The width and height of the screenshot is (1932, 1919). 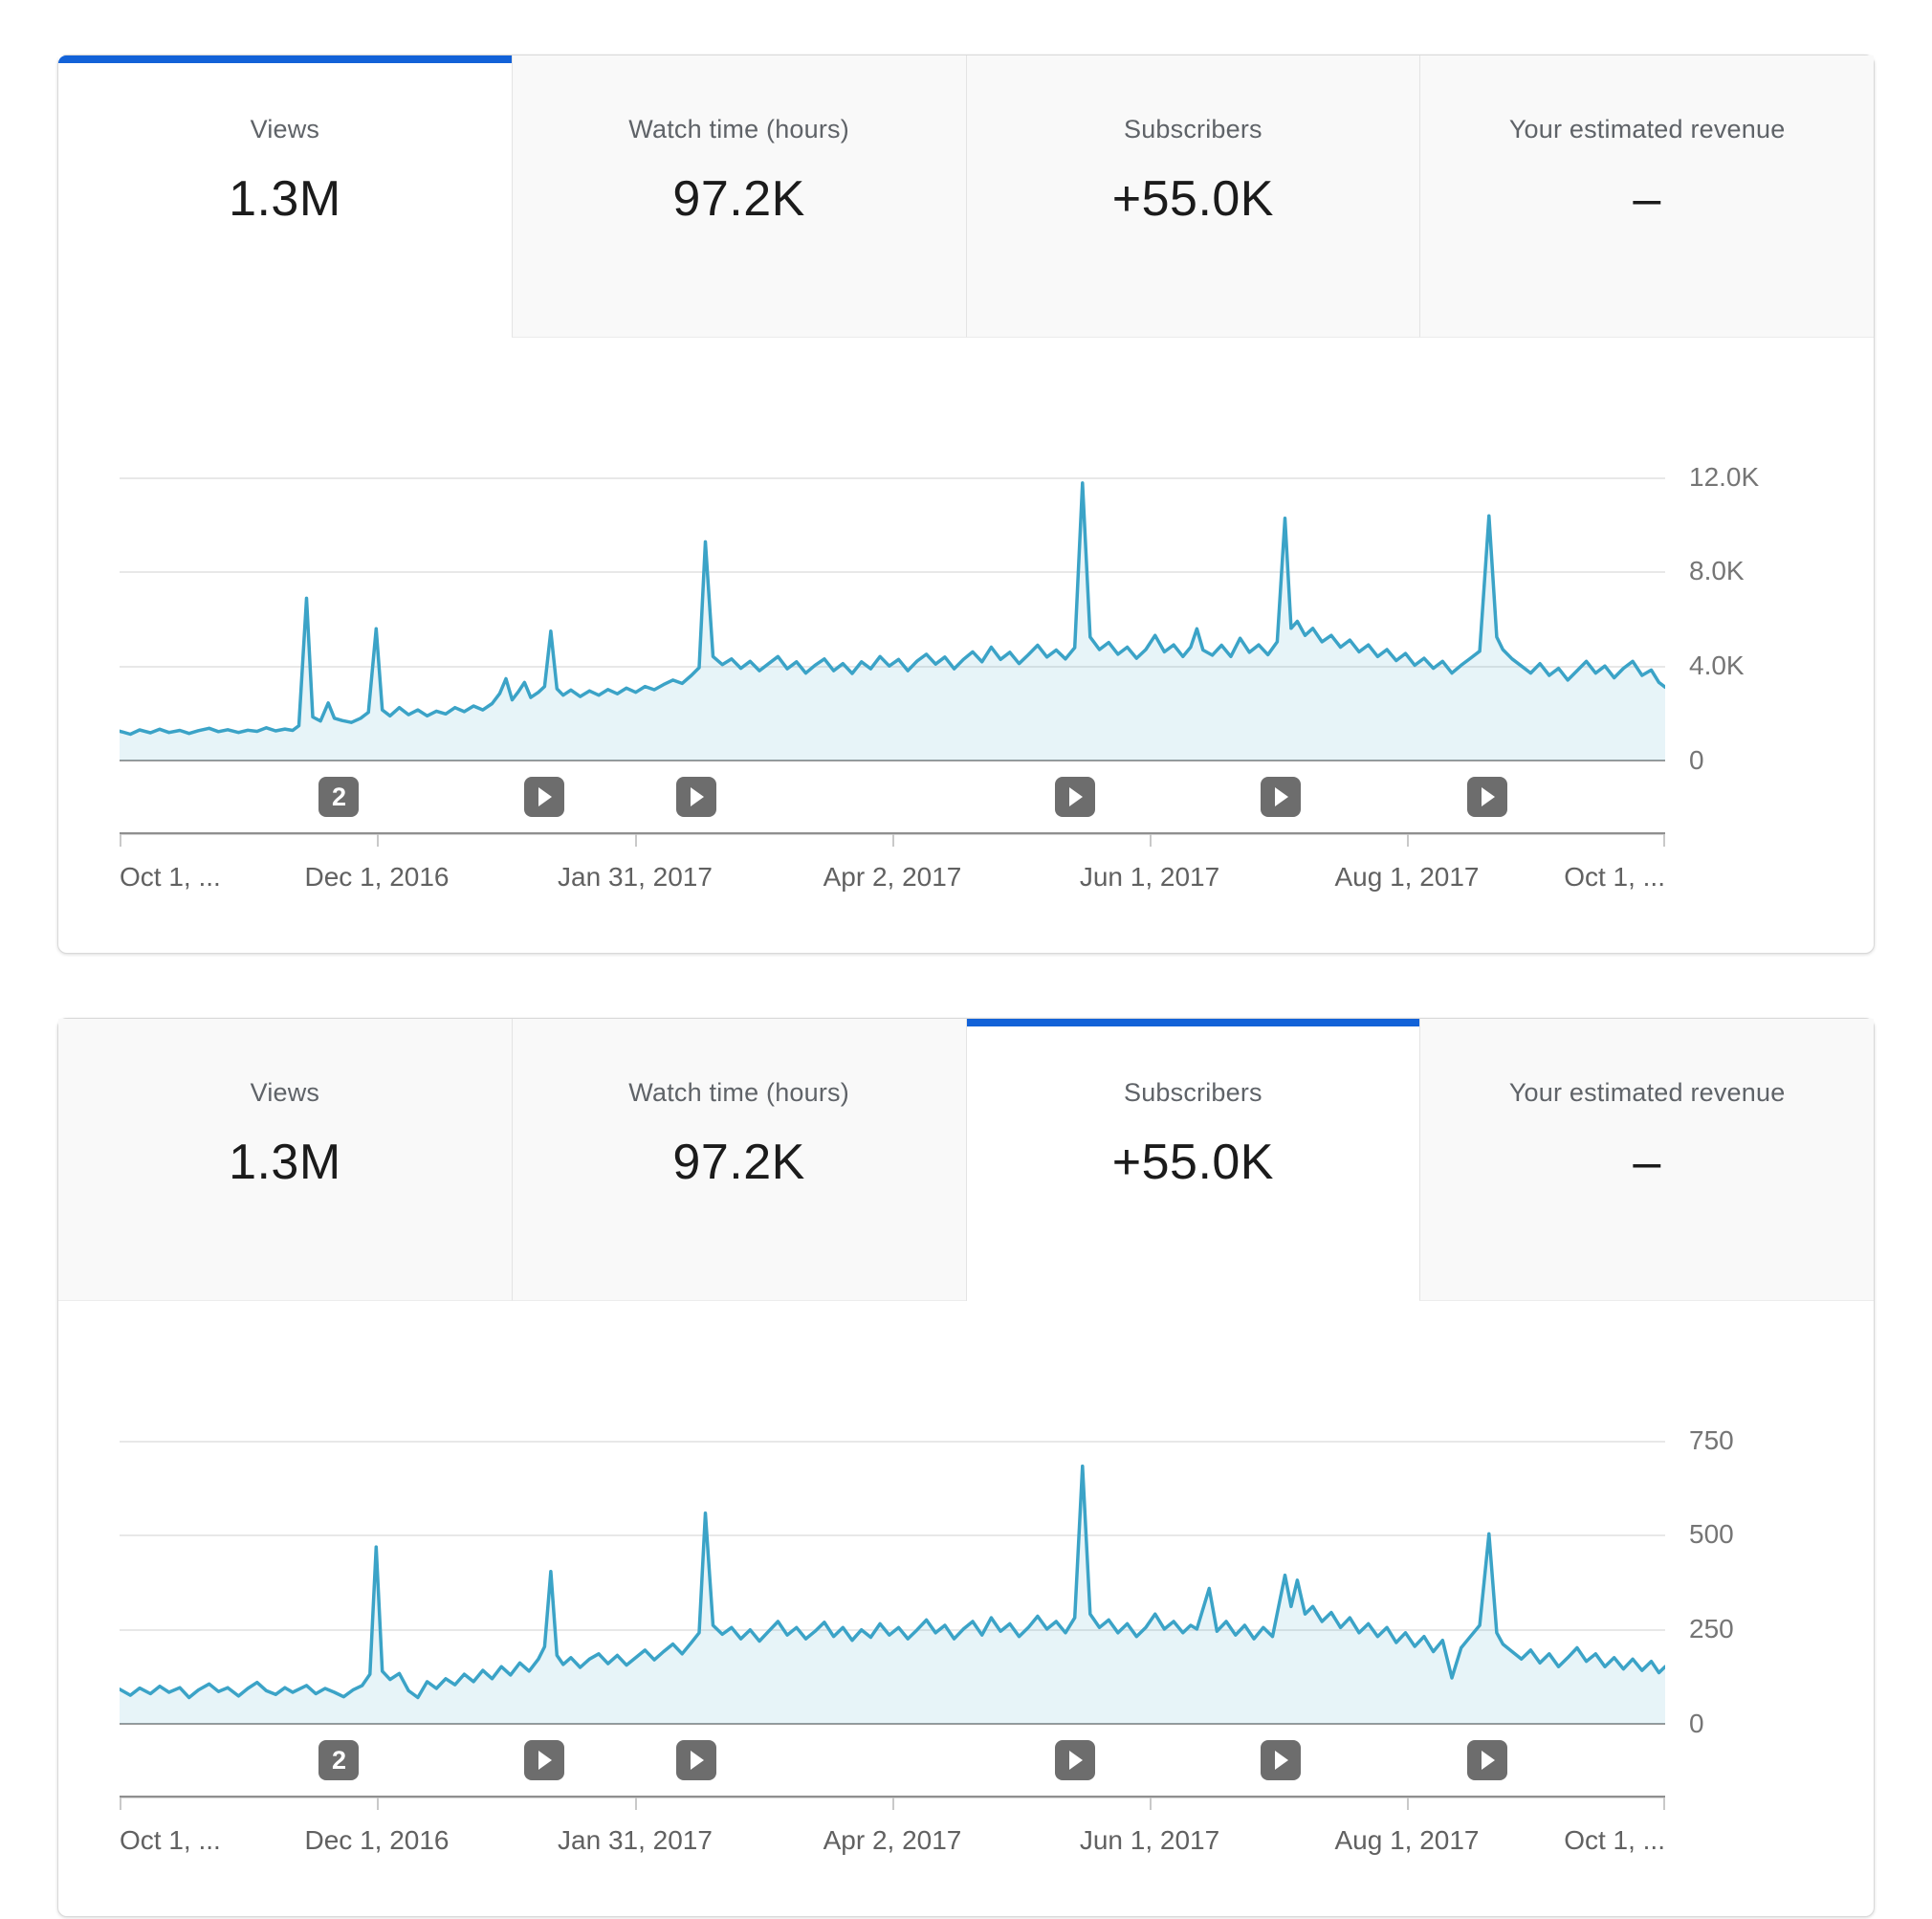 I want to click on y-axis-tick-label: 8.0K, so click(x=1717, y=570).